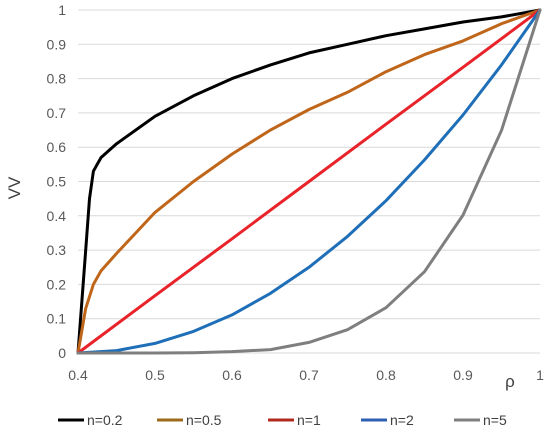 The image size is (550, 437). I want to click on y-tick-label: 0, so click(62, 353).